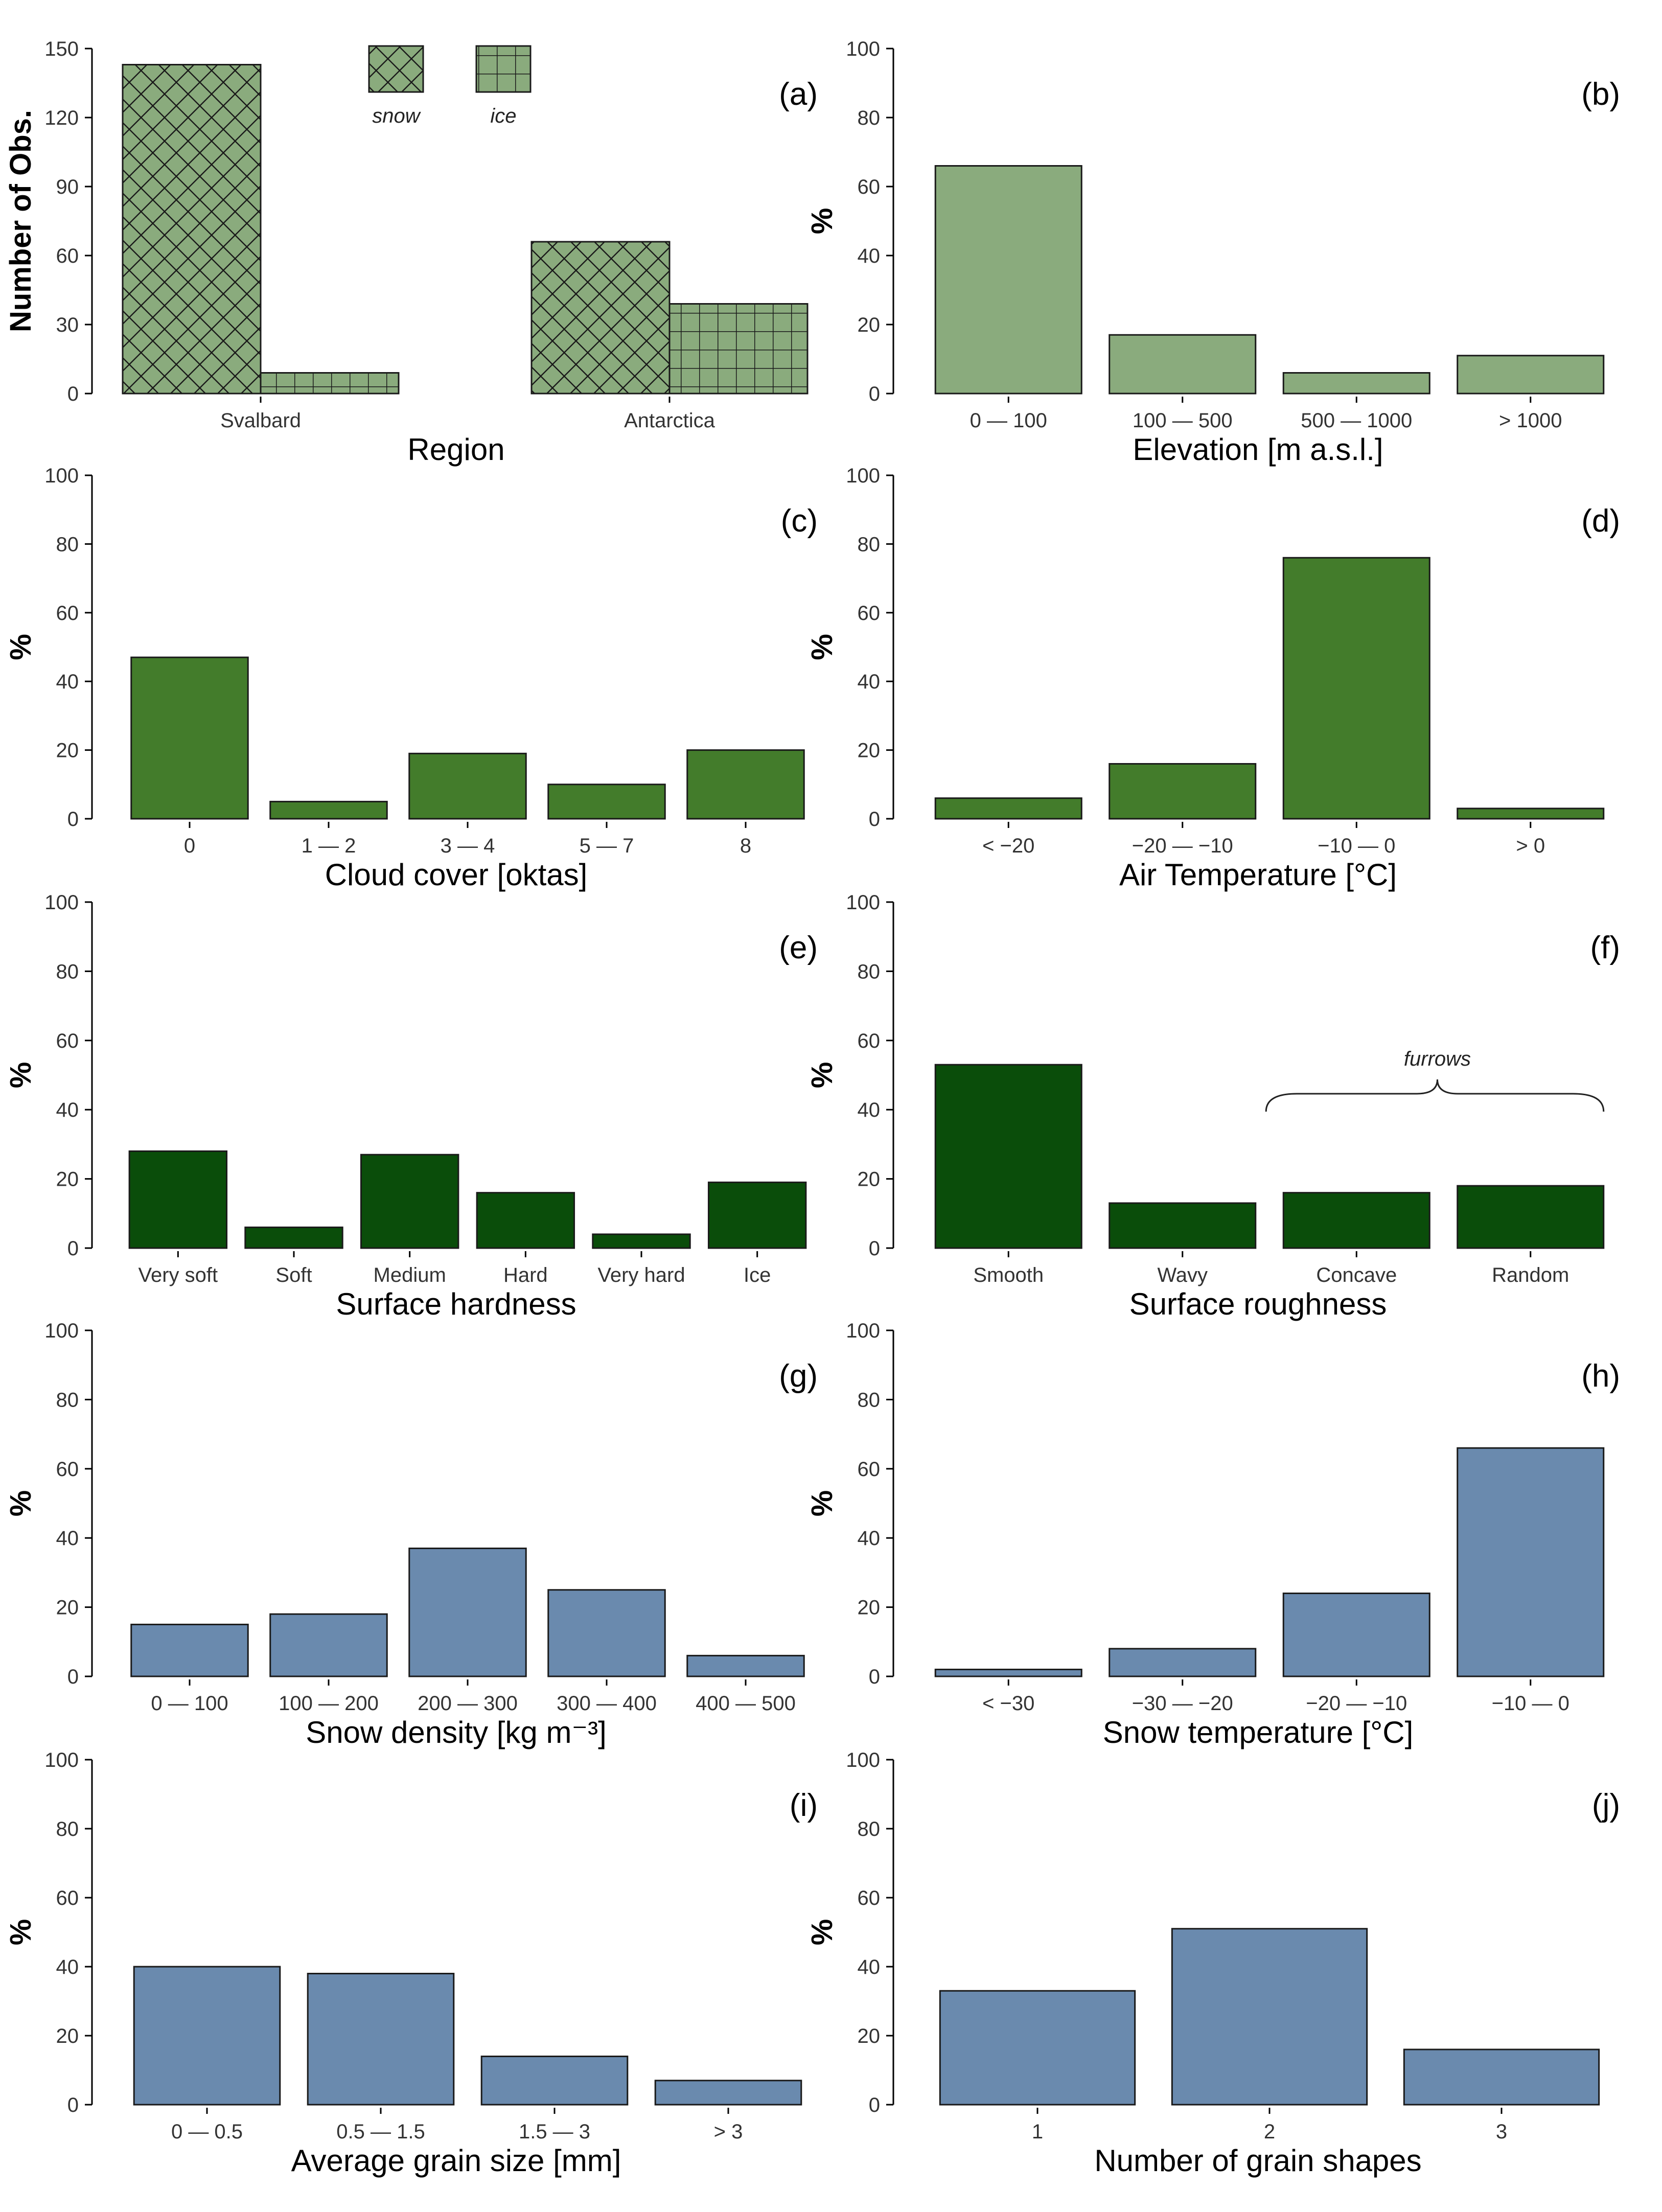 Image resolution: width=1662 pixels, height=2212 pixels. What do you see at coordinates (61, 49) in the screenshot?
I see `y-tick-label-a-150: 150` at bounding box center [61, 49].